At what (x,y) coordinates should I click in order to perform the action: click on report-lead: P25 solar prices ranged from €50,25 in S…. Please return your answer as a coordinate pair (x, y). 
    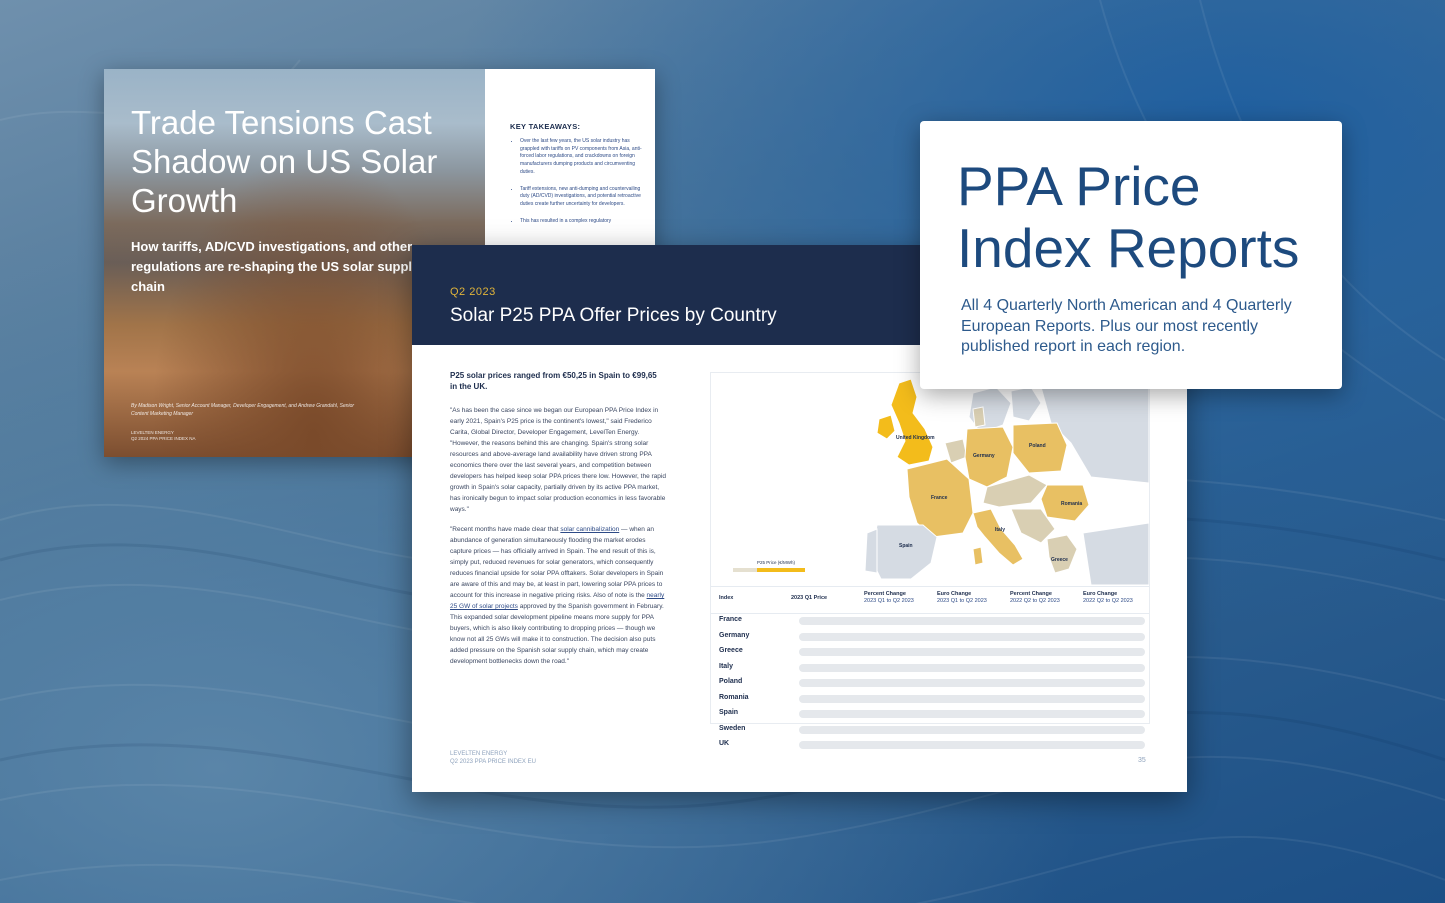
    Looking at the image, I should click on (553, 381).